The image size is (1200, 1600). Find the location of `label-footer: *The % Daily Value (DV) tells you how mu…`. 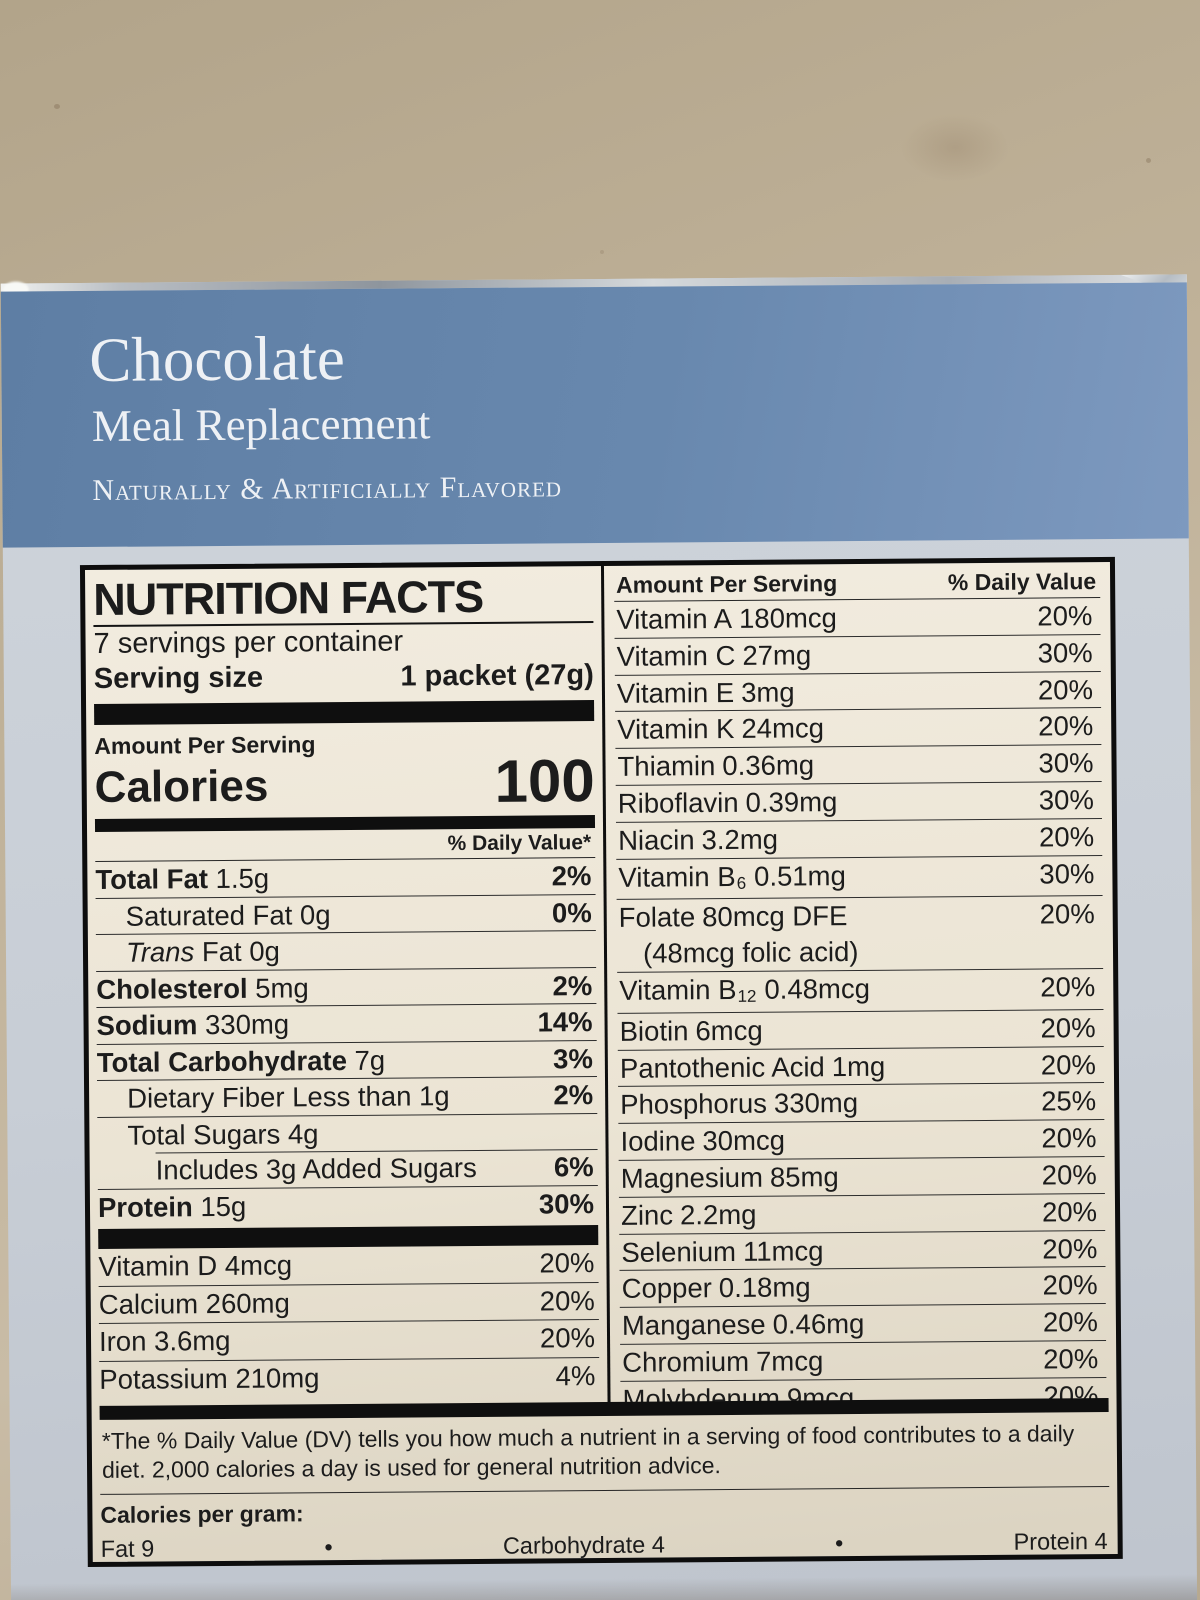

label-footer: *The % Daily Value (DV) tells you how mu… is located at coordinates (604, 1481).